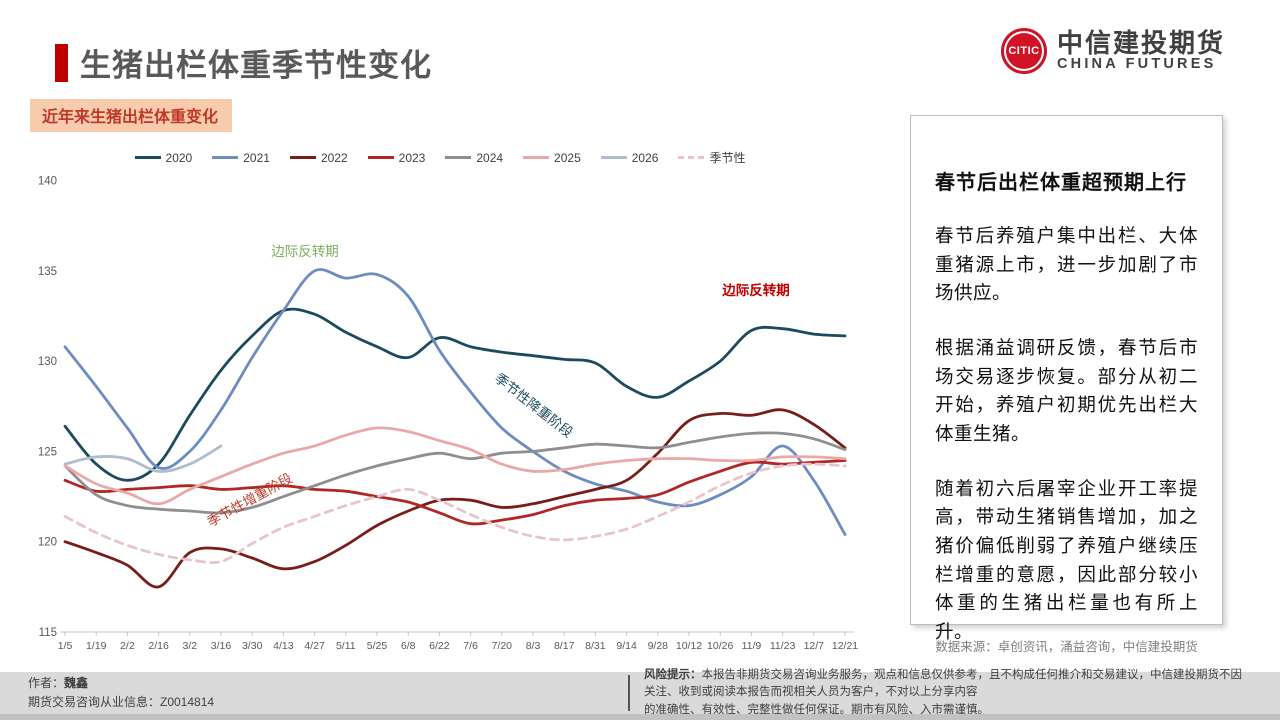 The width and height of the screenshot is (1280, 720). I want to click on series-line-2024, so click(455, 473).